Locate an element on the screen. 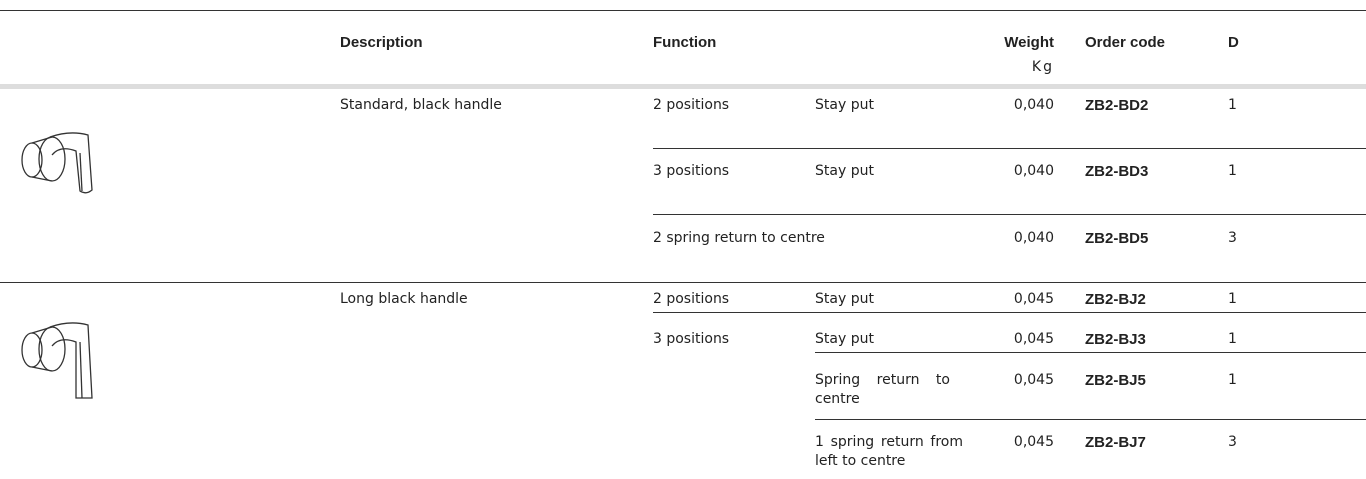 The width and height of the screenshot is (1366, 479). header-cell: Function is located at coordinates (685, 42).